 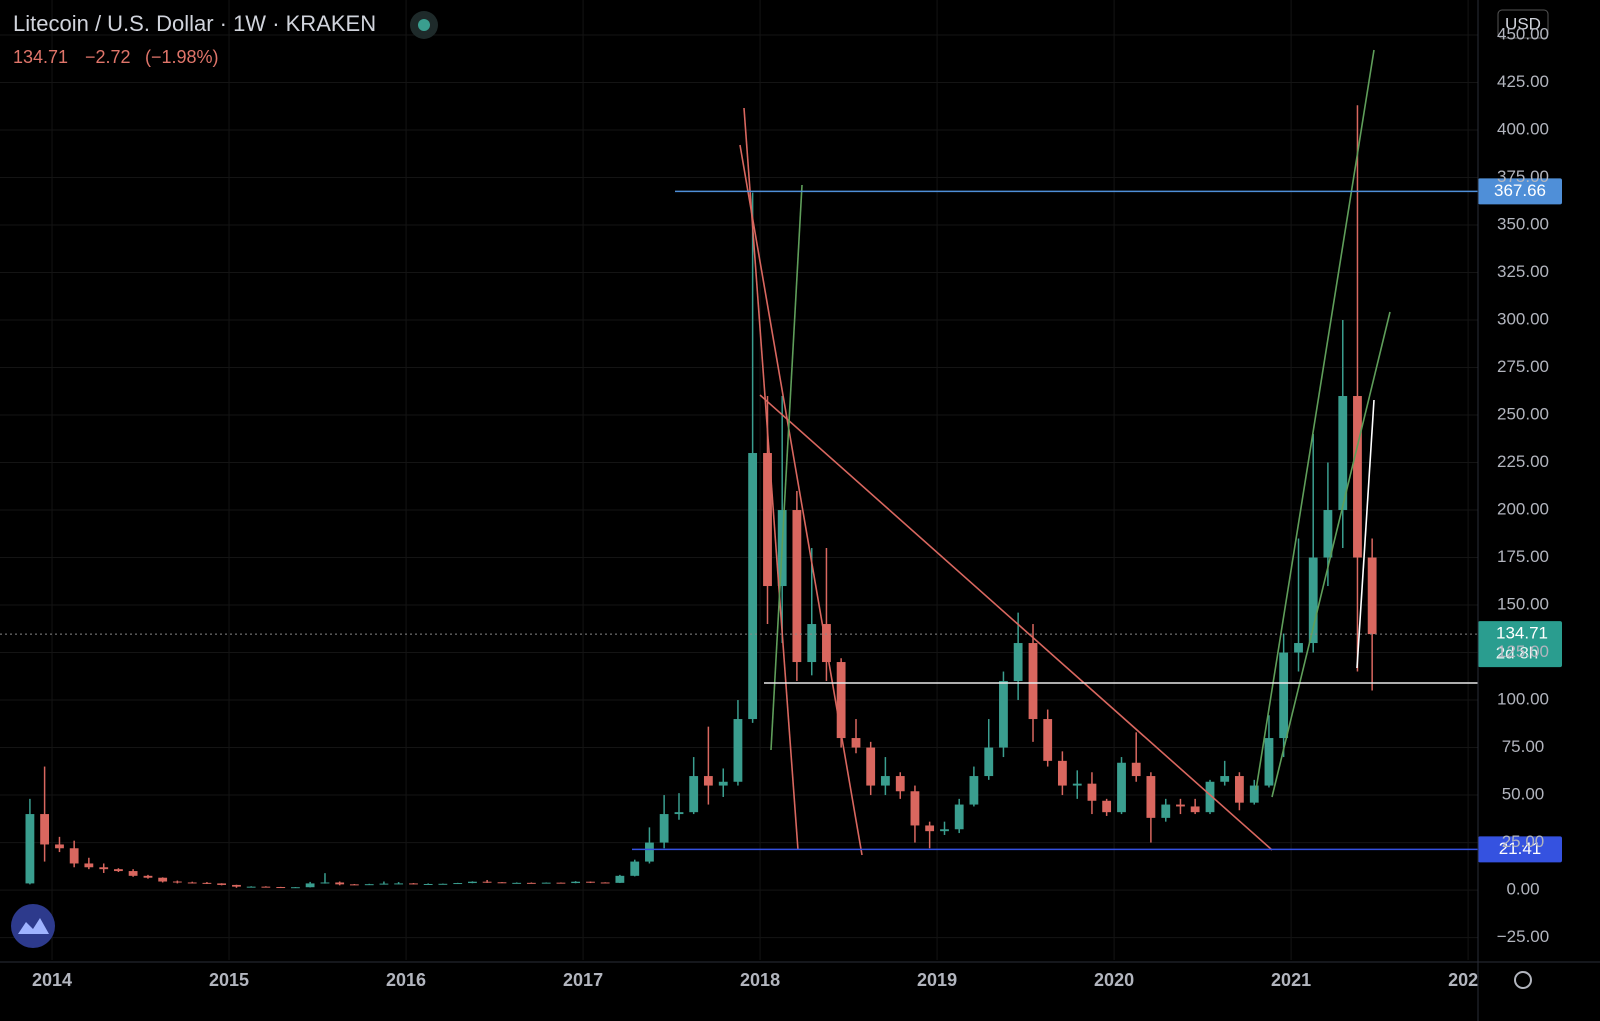 What do you see at coordinates (937, 980) in the screenshot?
I see `x-tick-label: 2019` at bounding box center [937, 980].